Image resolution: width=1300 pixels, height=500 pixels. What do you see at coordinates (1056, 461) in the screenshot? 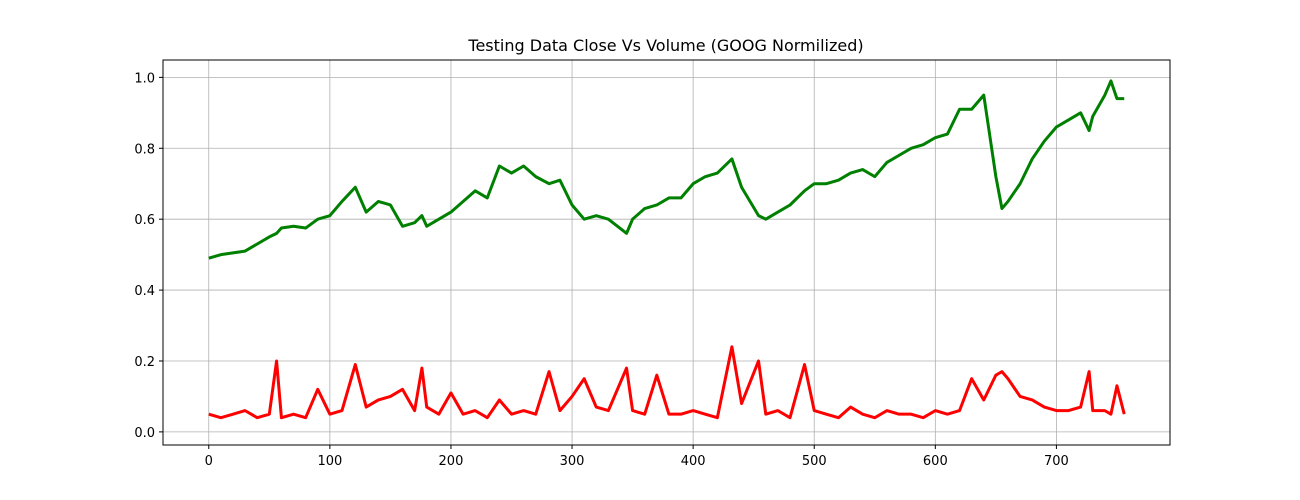
I see `x-tick-label: 700` at bounding box center [1056, 461].